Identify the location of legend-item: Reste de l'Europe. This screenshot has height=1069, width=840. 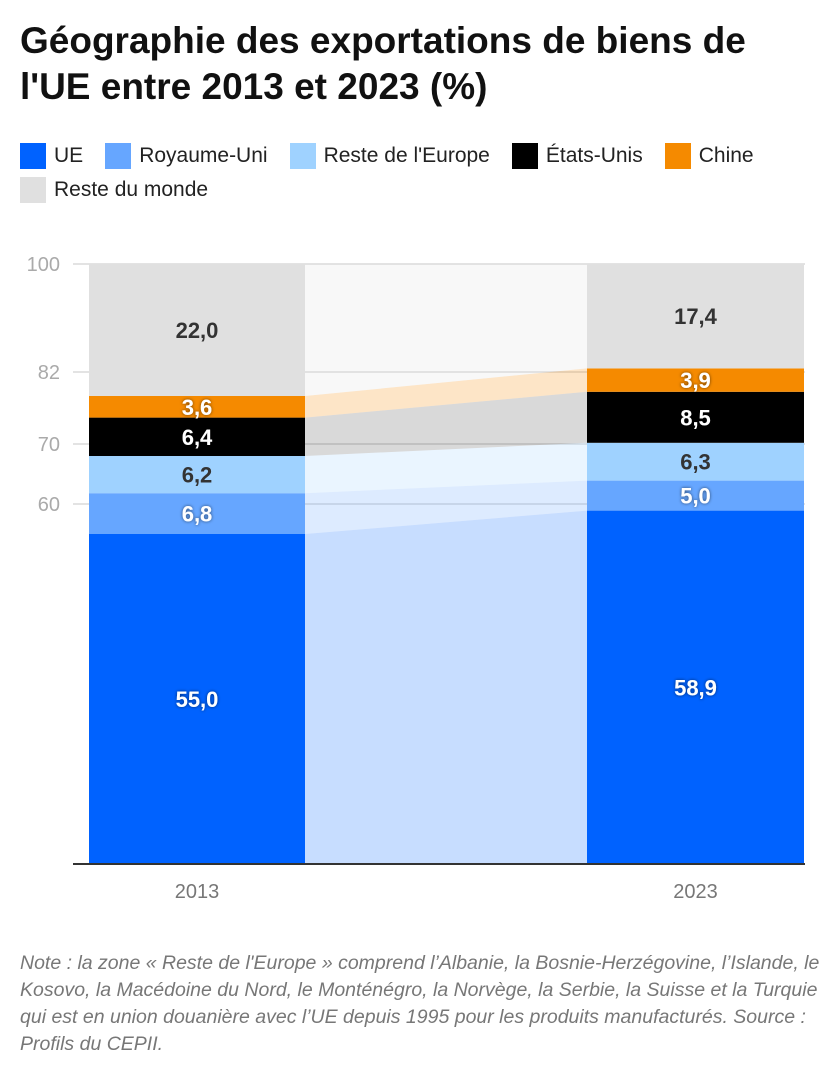
(389, 156).